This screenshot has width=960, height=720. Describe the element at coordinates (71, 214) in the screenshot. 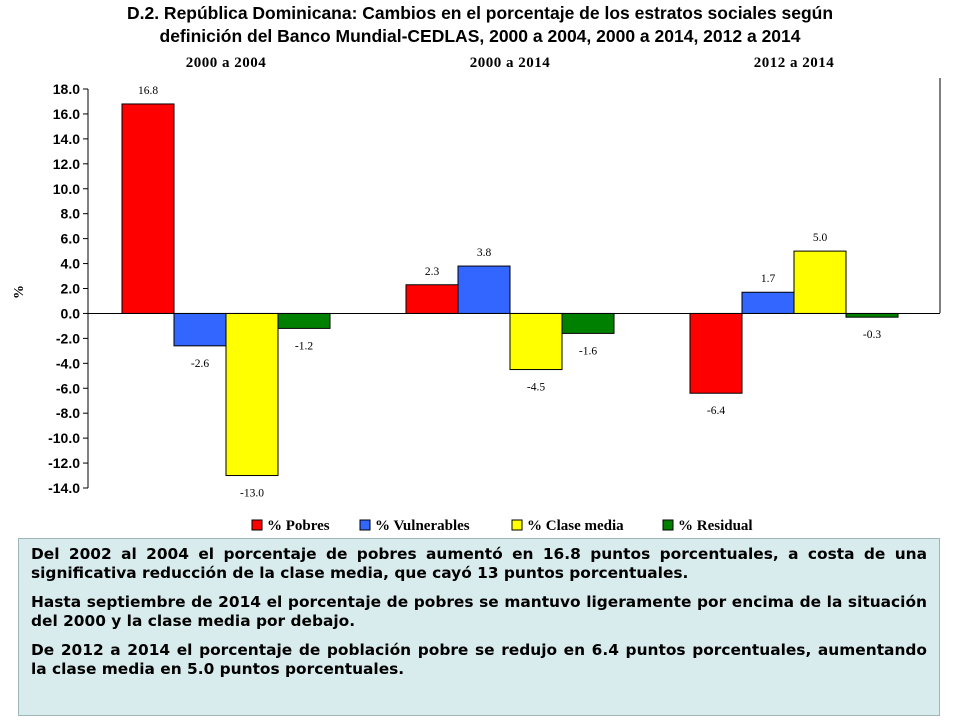

I see `y-tick-label: 8.0` at that location.